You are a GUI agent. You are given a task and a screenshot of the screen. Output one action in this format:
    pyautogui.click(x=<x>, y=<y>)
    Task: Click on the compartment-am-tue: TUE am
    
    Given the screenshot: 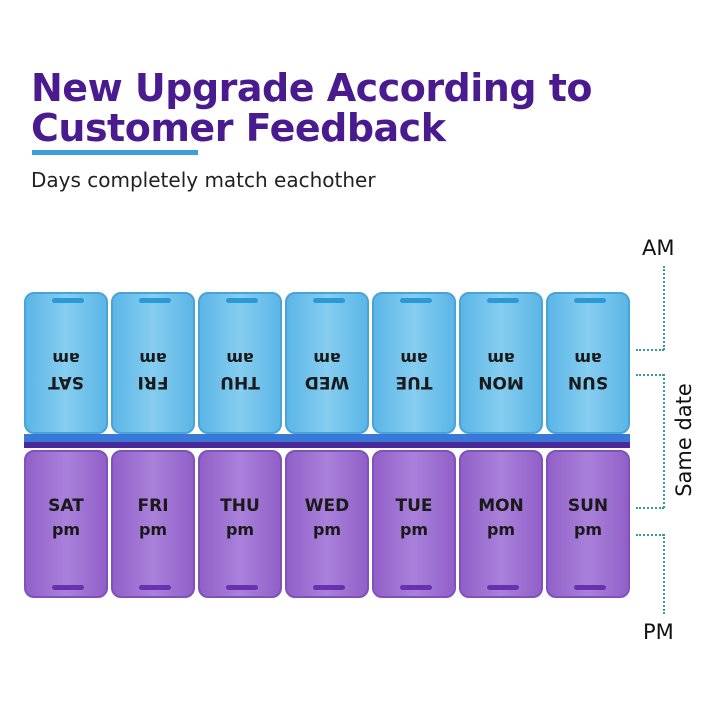 What is the action you would take?
    pyautogui.click(x=414, y=363)
    